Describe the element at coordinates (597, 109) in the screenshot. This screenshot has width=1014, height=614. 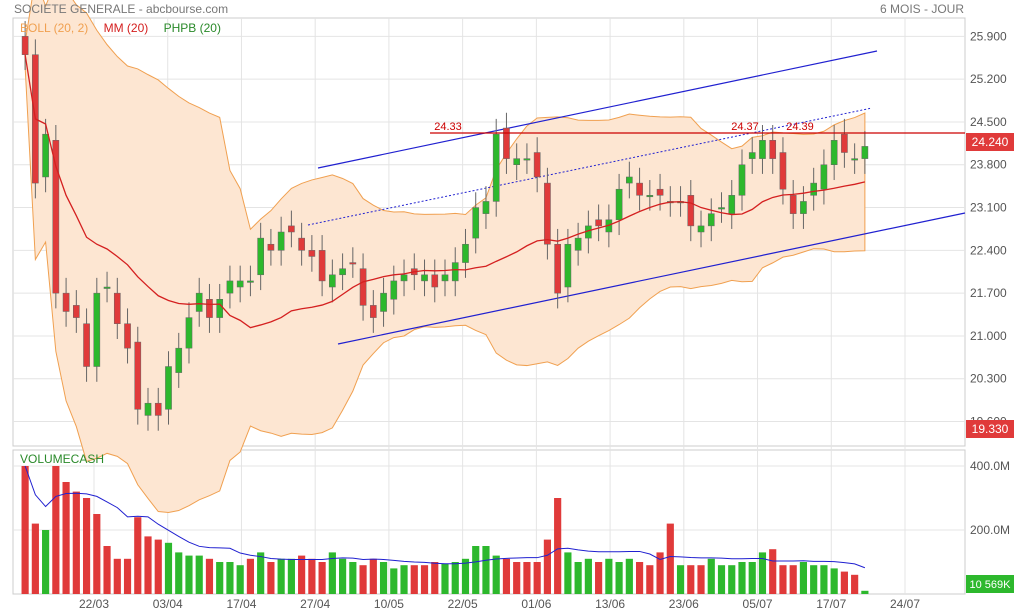
I see `channel-upper` at that location.